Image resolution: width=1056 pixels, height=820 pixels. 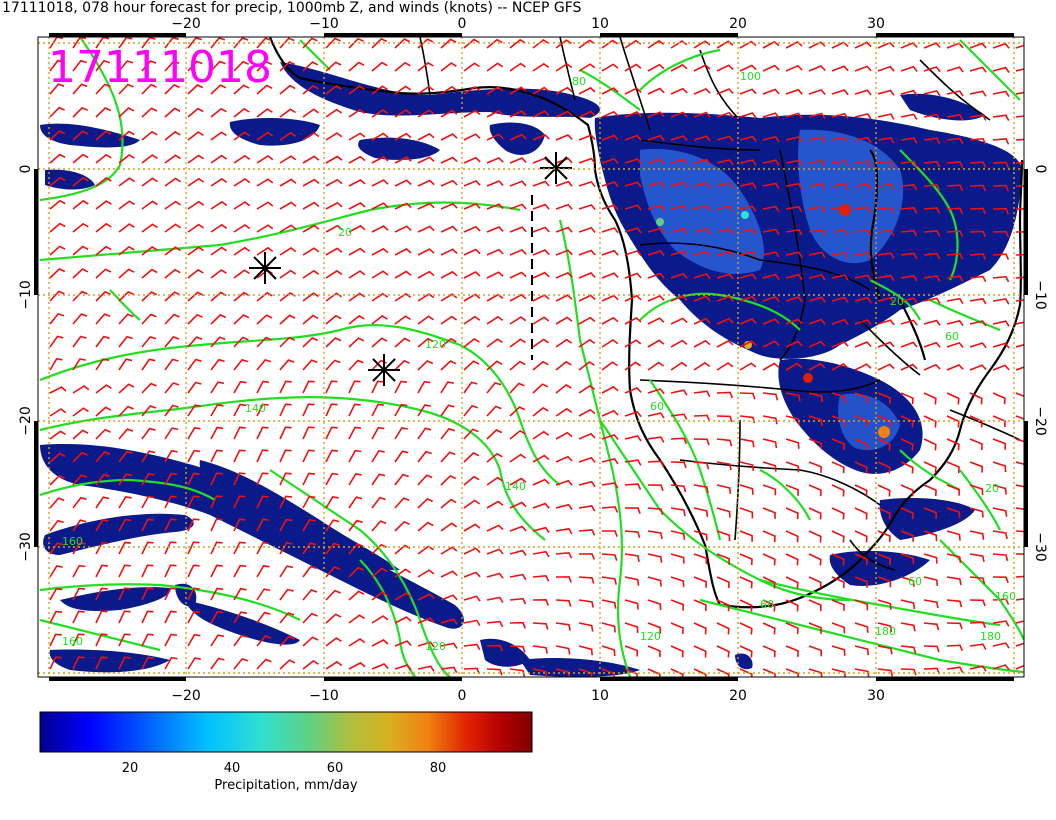 I want to click on contour-label: 160, so click(x=1005, y=596).